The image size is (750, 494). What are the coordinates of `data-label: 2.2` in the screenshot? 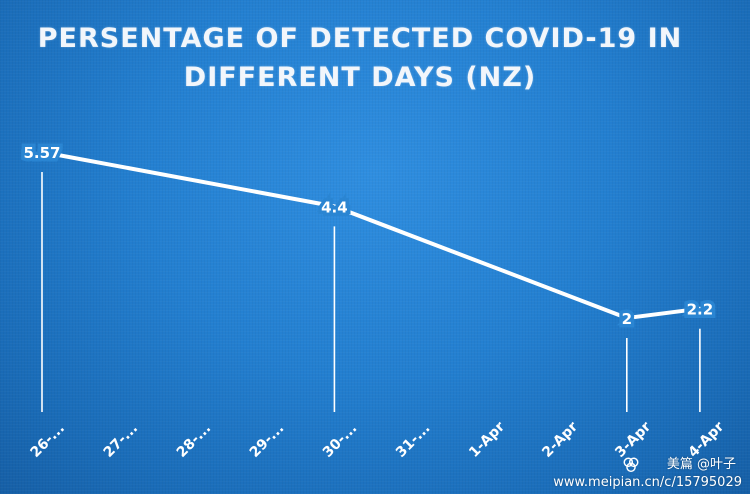 It's located at (700, 310).